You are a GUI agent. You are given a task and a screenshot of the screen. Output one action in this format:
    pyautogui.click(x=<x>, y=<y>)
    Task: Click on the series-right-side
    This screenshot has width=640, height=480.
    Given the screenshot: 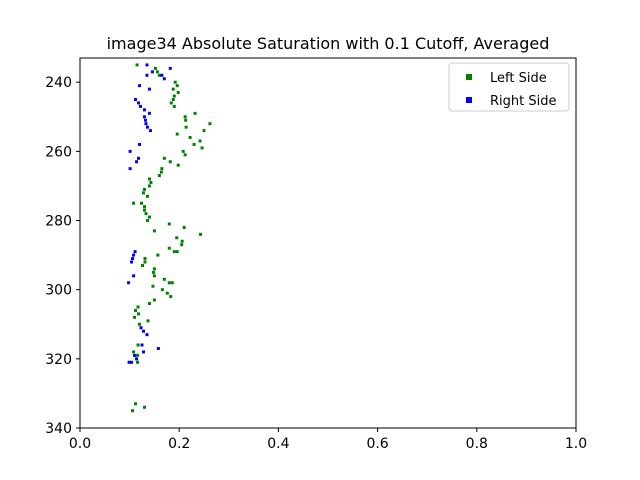 What is the action you would take?
    pyautogui.click(x=149, y=213)
    